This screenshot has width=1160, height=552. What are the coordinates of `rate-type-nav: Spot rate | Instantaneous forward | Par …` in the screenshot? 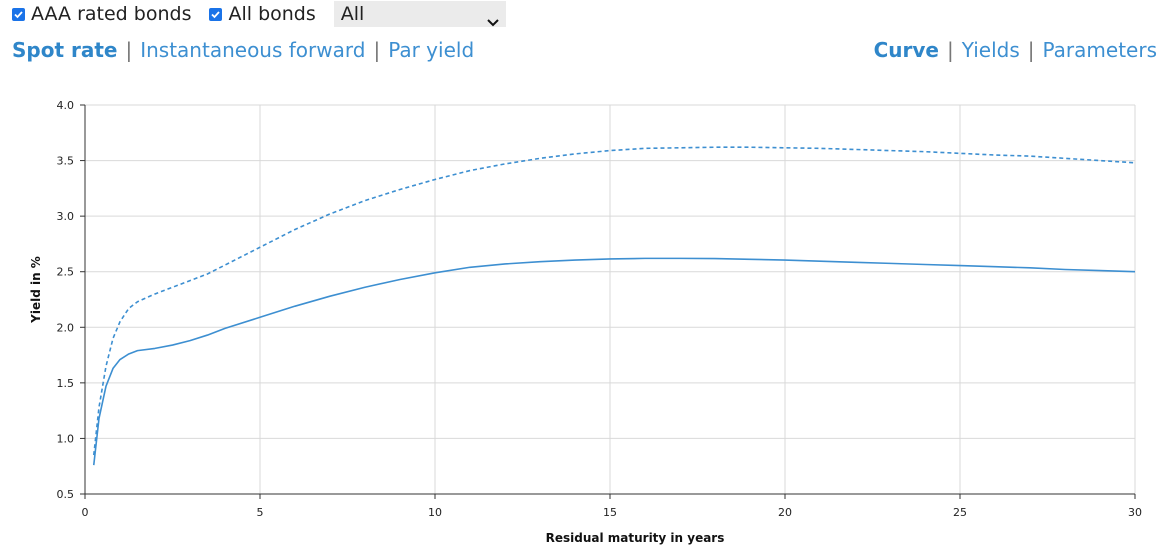 It's located at (243, 50).